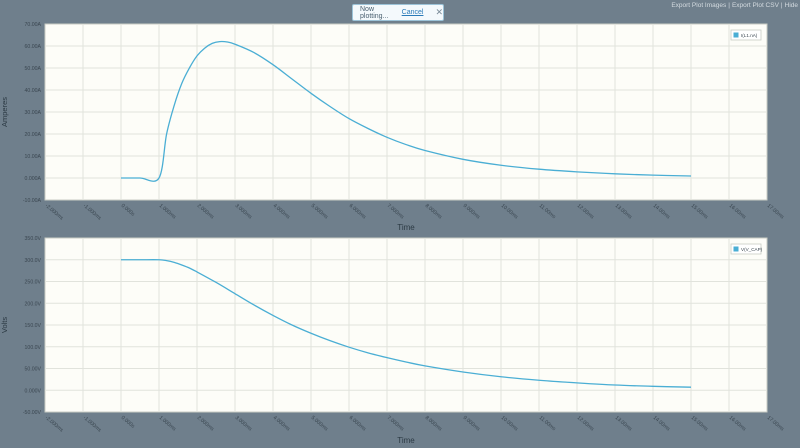 This screenshot has width=800, height=448. I want to click on y-axis-label: Volts, so click(4, 325).